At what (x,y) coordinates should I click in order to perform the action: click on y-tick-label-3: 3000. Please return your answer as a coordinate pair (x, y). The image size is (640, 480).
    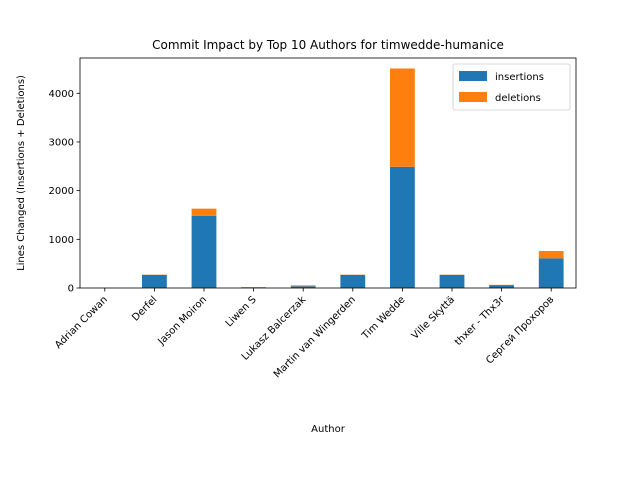
    Looking at the image, I should click on (61, 142).